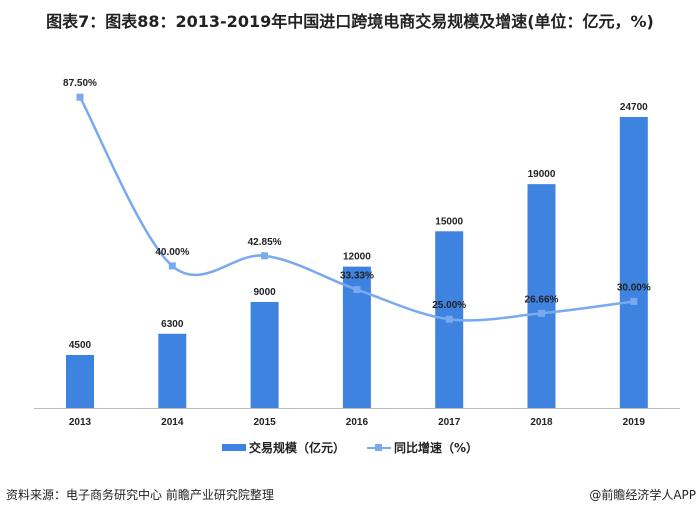  I want to click on source-note: 资料来源：电子商务研究中心 前瞻产业研究院整理, so click(140, 495).